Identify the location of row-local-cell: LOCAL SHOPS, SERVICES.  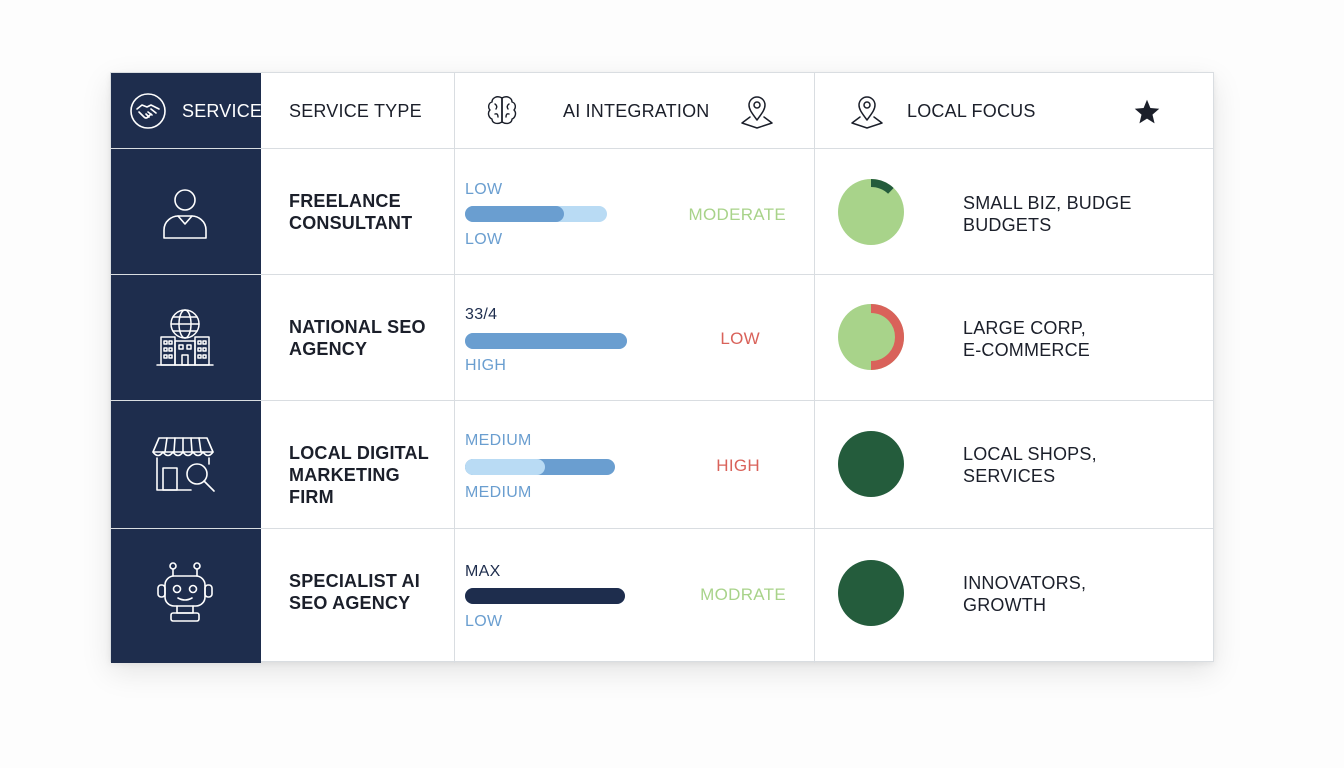
(1014, 464).